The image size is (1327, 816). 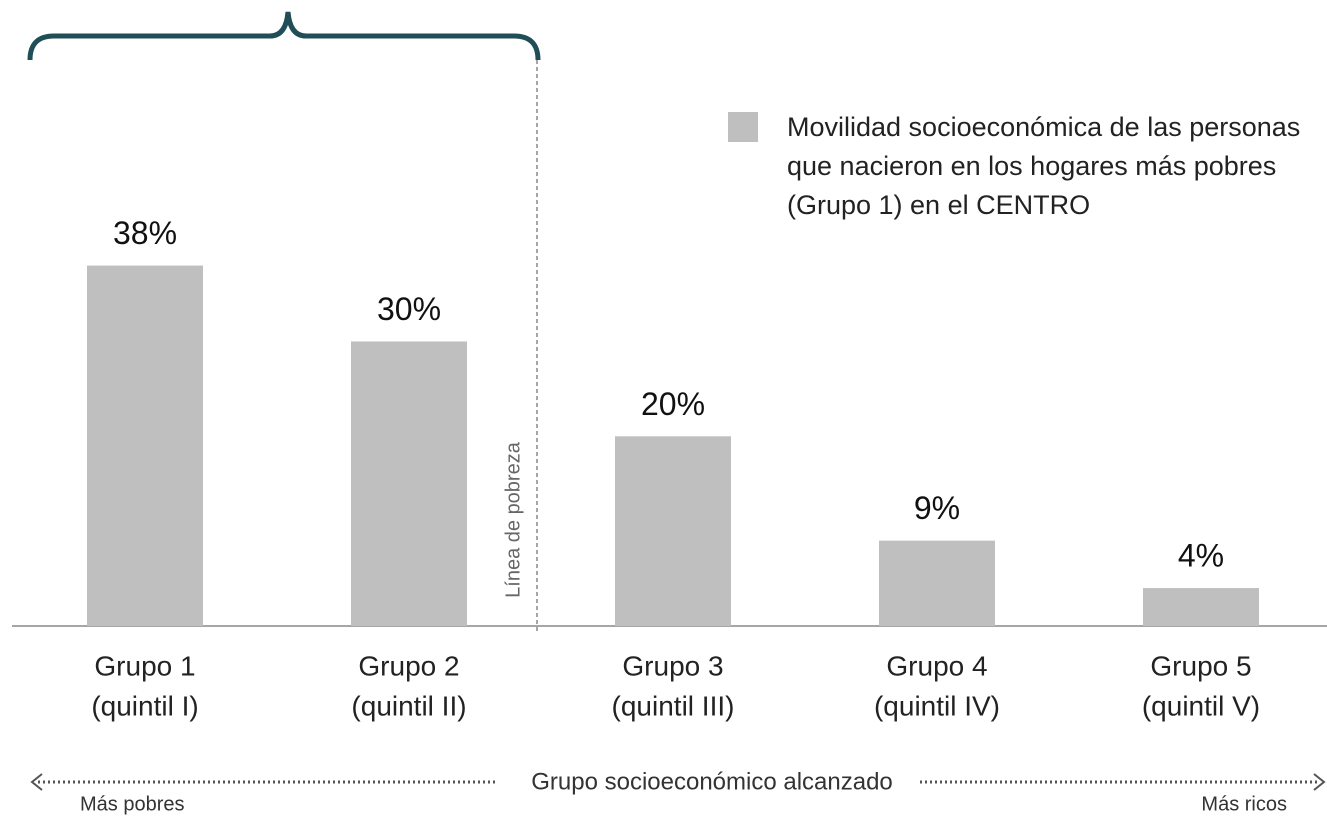 I want to click on legend-swatch, so click(x=743, y=127).